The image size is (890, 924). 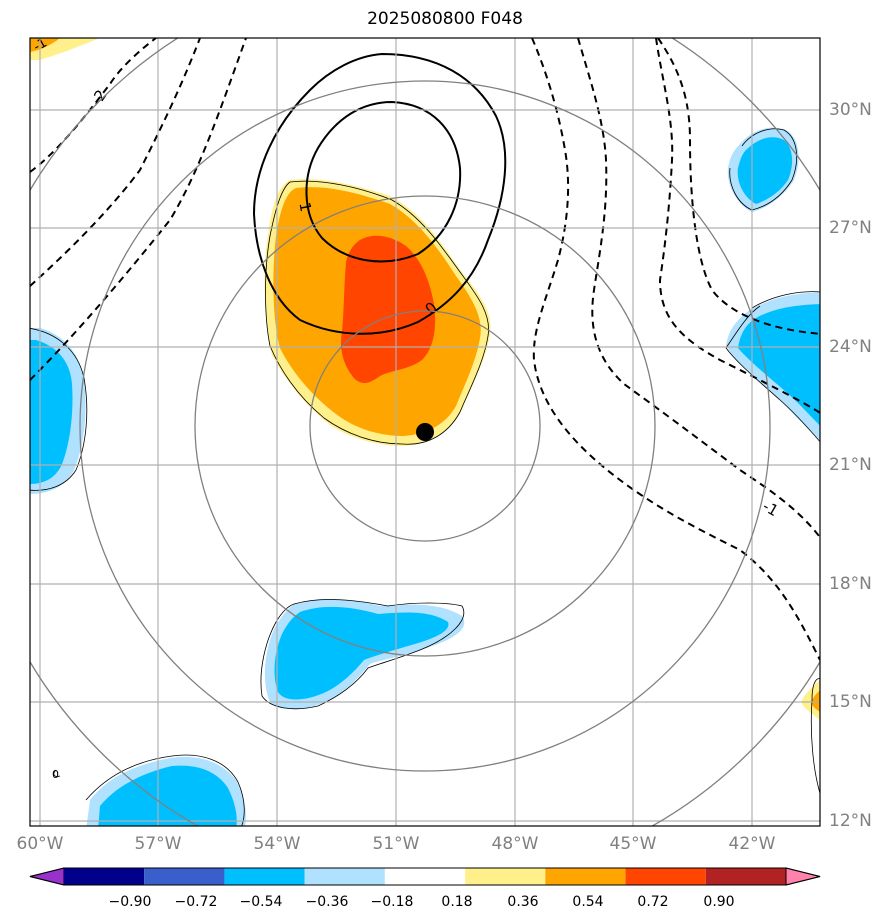 What do you see at coordinates (850, 347) in the screenshot?
I see `lat-label: 24°N` at bounding box center [850, 347].